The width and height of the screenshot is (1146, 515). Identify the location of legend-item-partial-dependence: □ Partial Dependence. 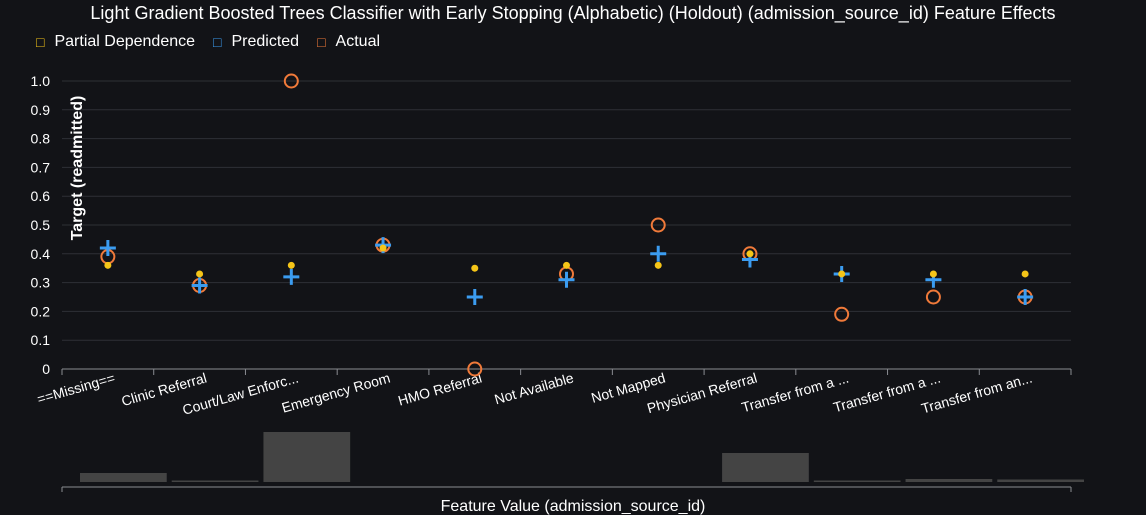
(115, 42).